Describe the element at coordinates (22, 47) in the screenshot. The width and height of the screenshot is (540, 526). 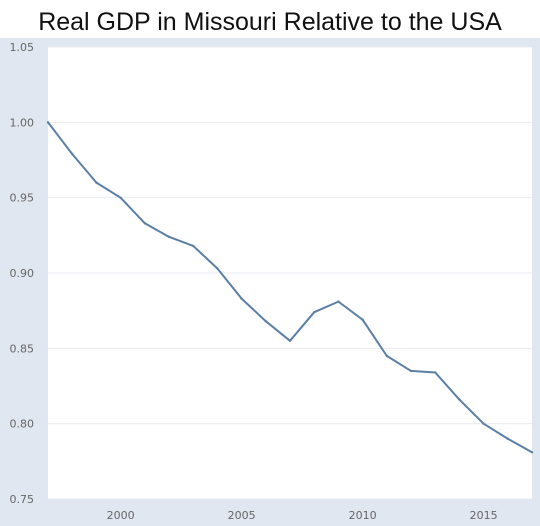
I see `y-tick-label: 1.05` at that location.